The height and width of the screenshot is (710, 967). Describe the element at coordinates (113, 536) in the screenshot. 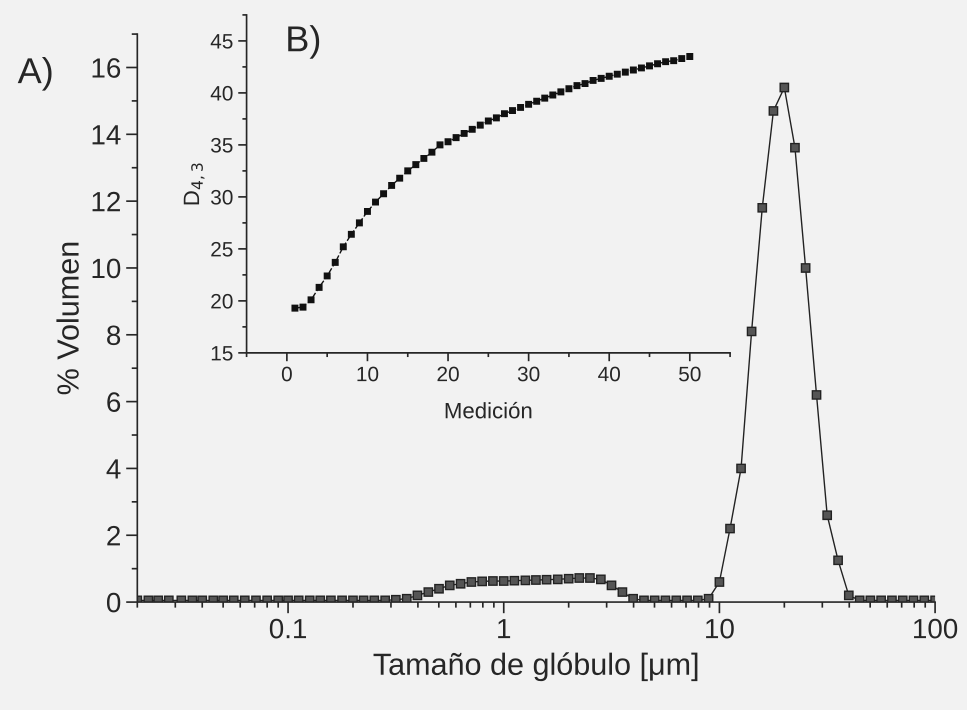

I see `y-tick-label: 2` at that location.